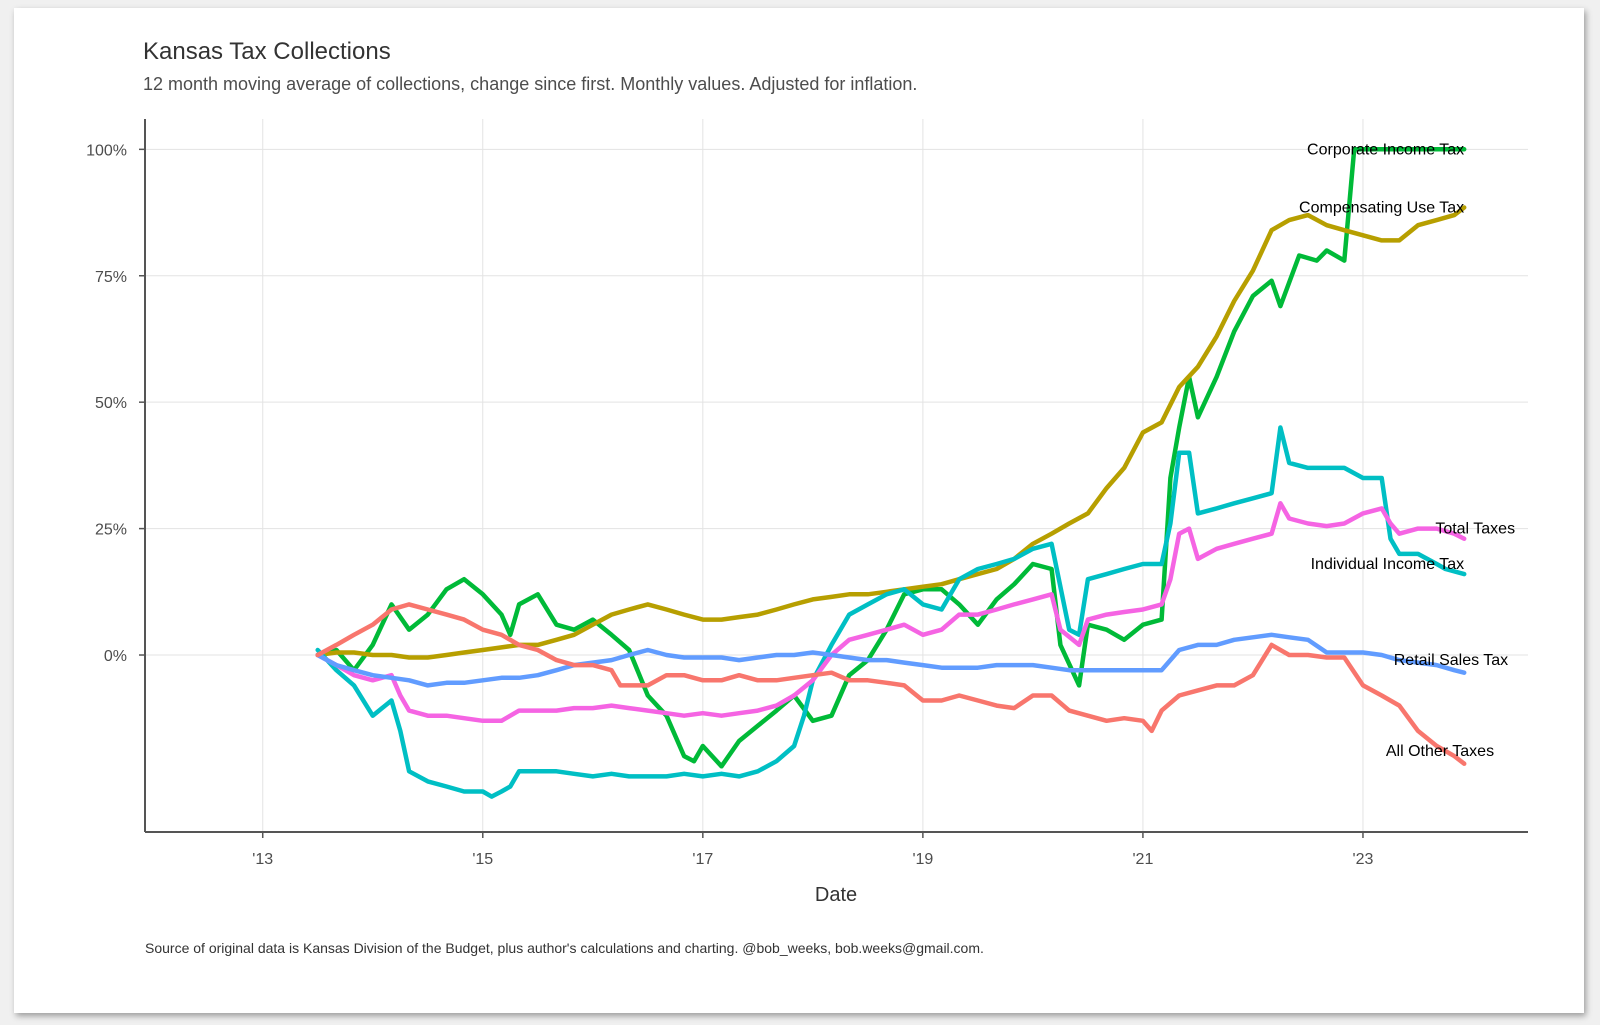 The image size is (1600, 1025). What do you see at coordinates (1440, 751) in the screenshot?
I see `series-label-all-other-taxes: All Other Taxes` at bounding box center [1440, 751].